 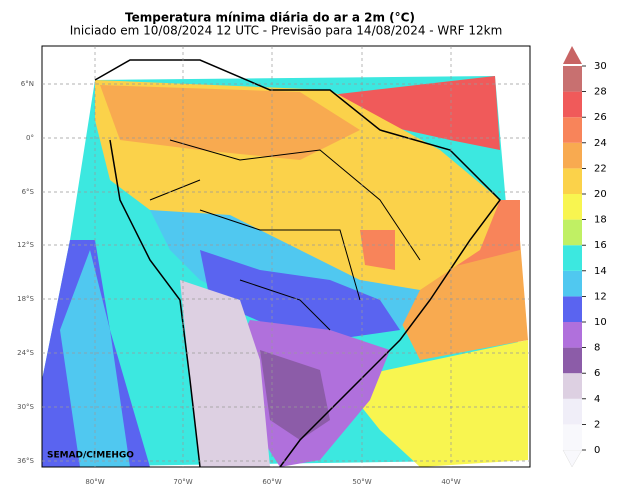 I want to click on lon-label: 80°W, so click(x=94, y=482).